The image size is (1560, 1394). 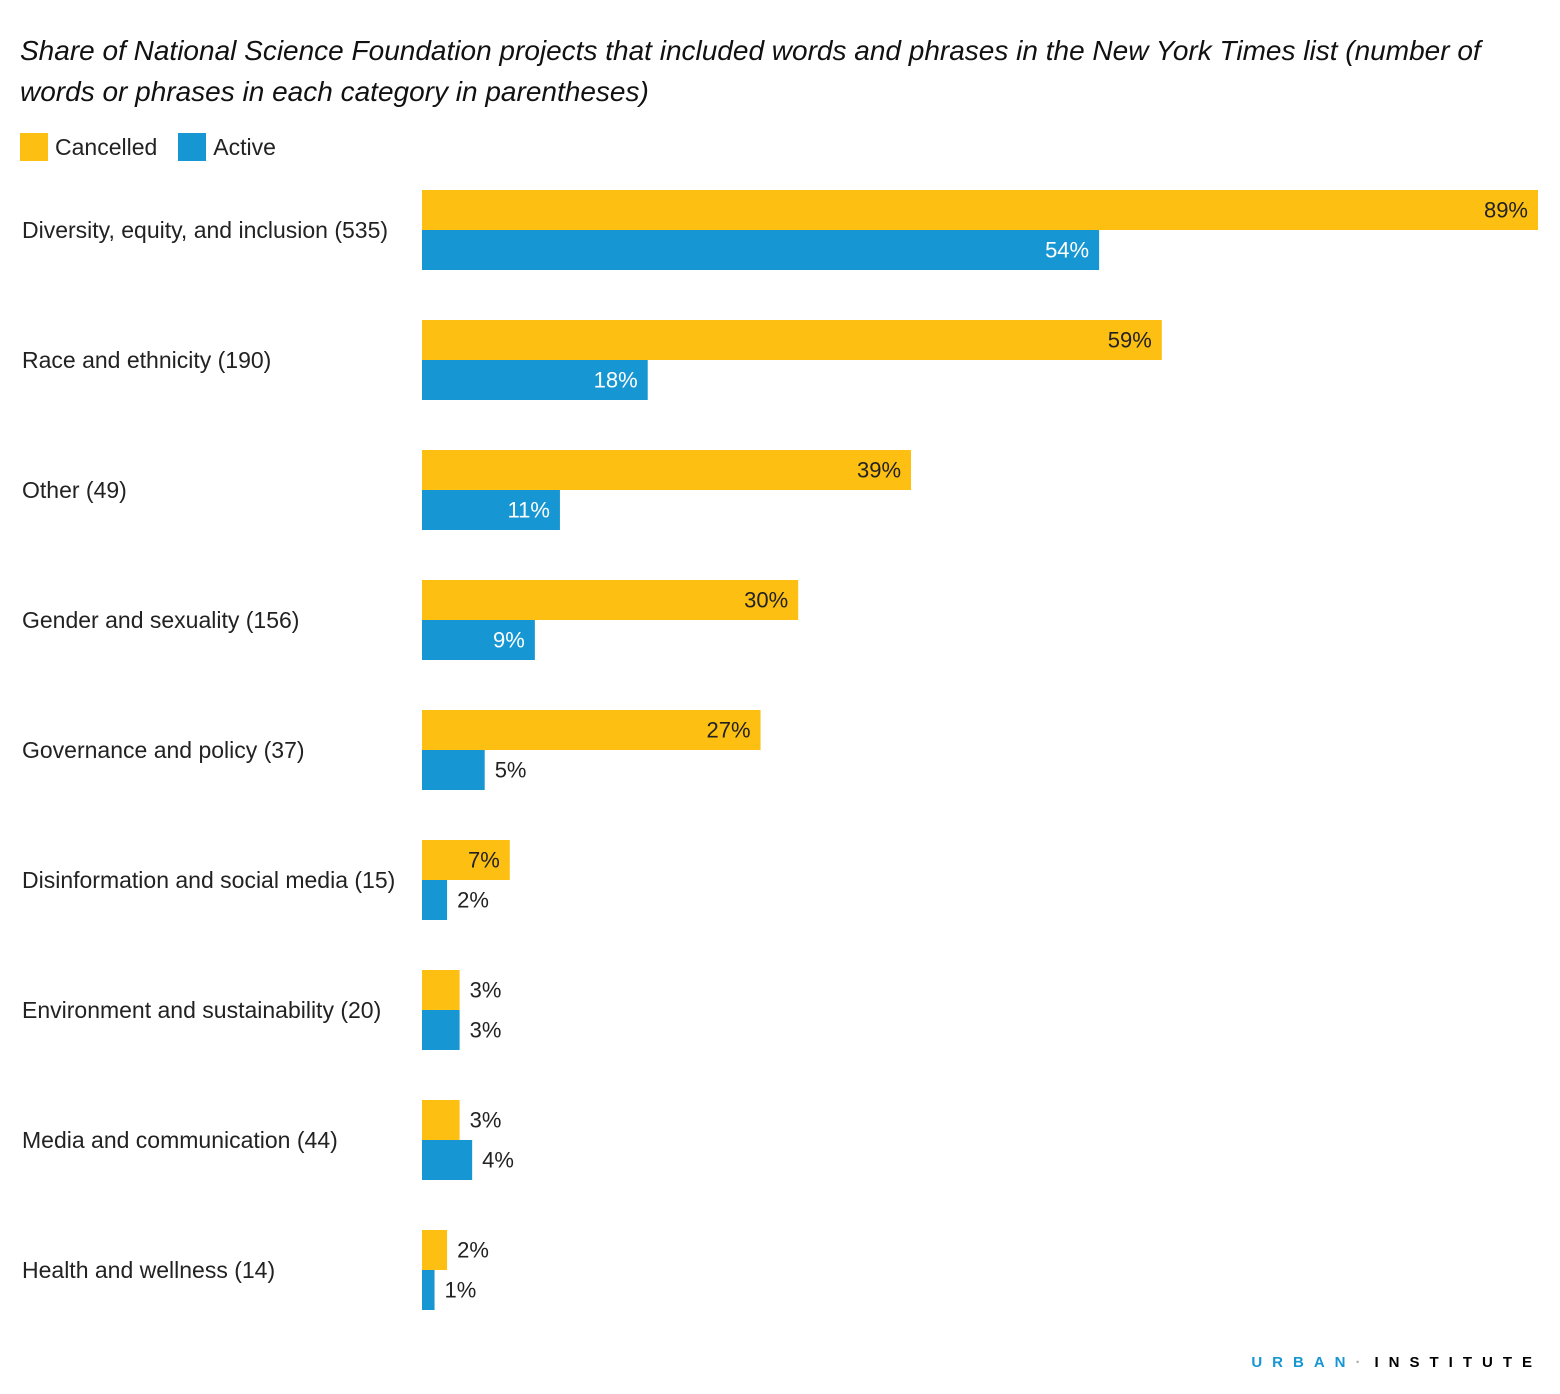 I want to click on bar-group-disinformation-and-social-media: Disinformation and social media (15) 7% 2%, so click(x=266, y=880).